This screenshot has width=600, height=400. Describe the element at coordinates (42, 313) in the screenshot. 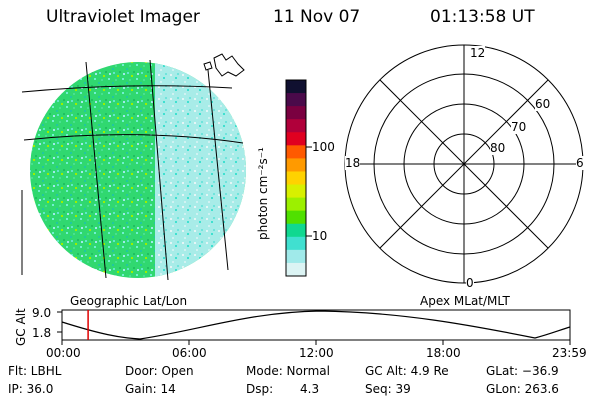

I see `altitude-ytick-9: 9.0` at that location.